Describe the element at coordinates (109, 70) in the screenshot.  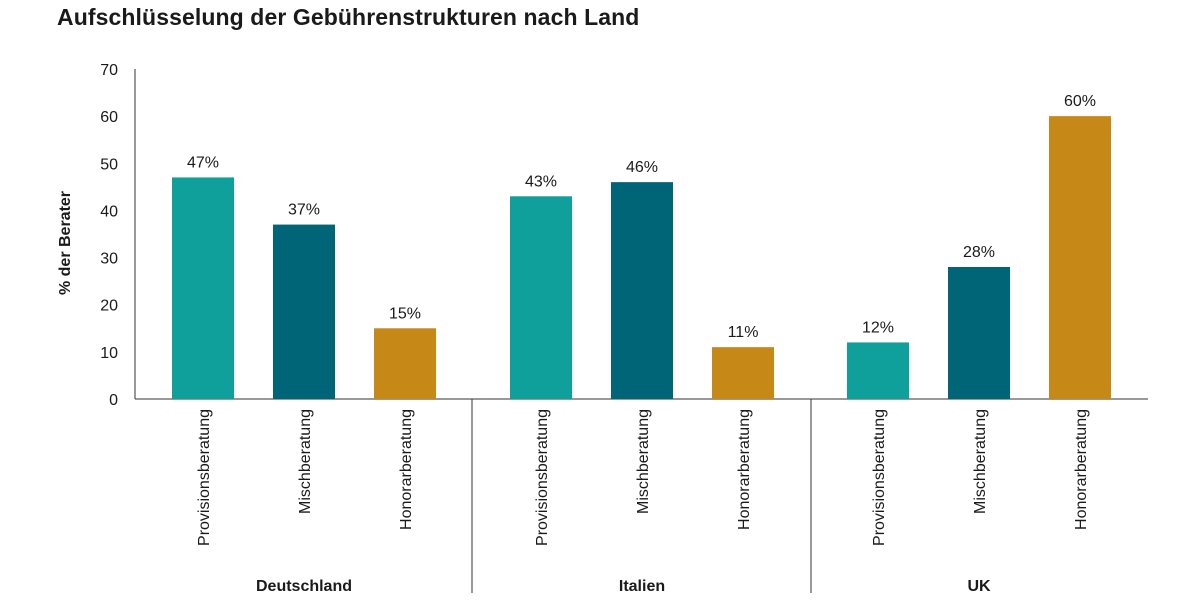
I see `y-tick-label: 70` at that location.